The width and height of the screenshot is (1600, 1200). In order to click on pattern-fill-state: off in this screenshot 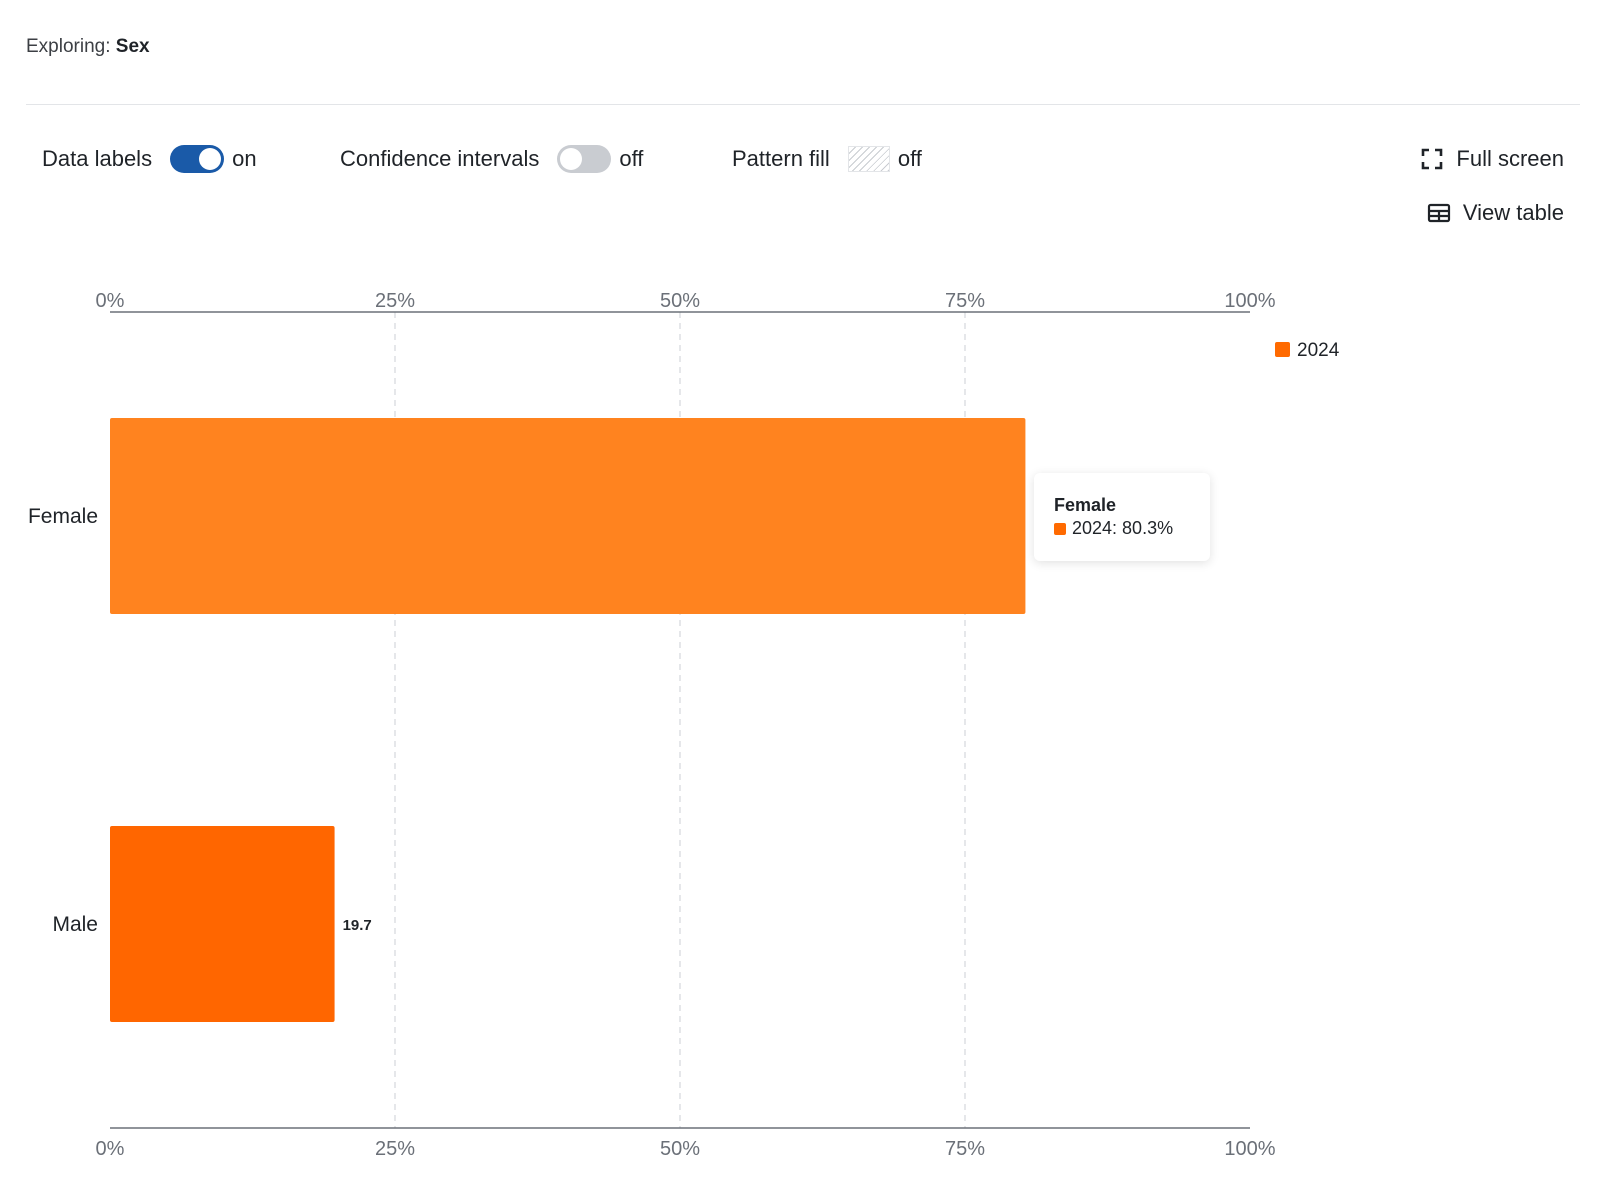, I will do `click(909, 158)`.